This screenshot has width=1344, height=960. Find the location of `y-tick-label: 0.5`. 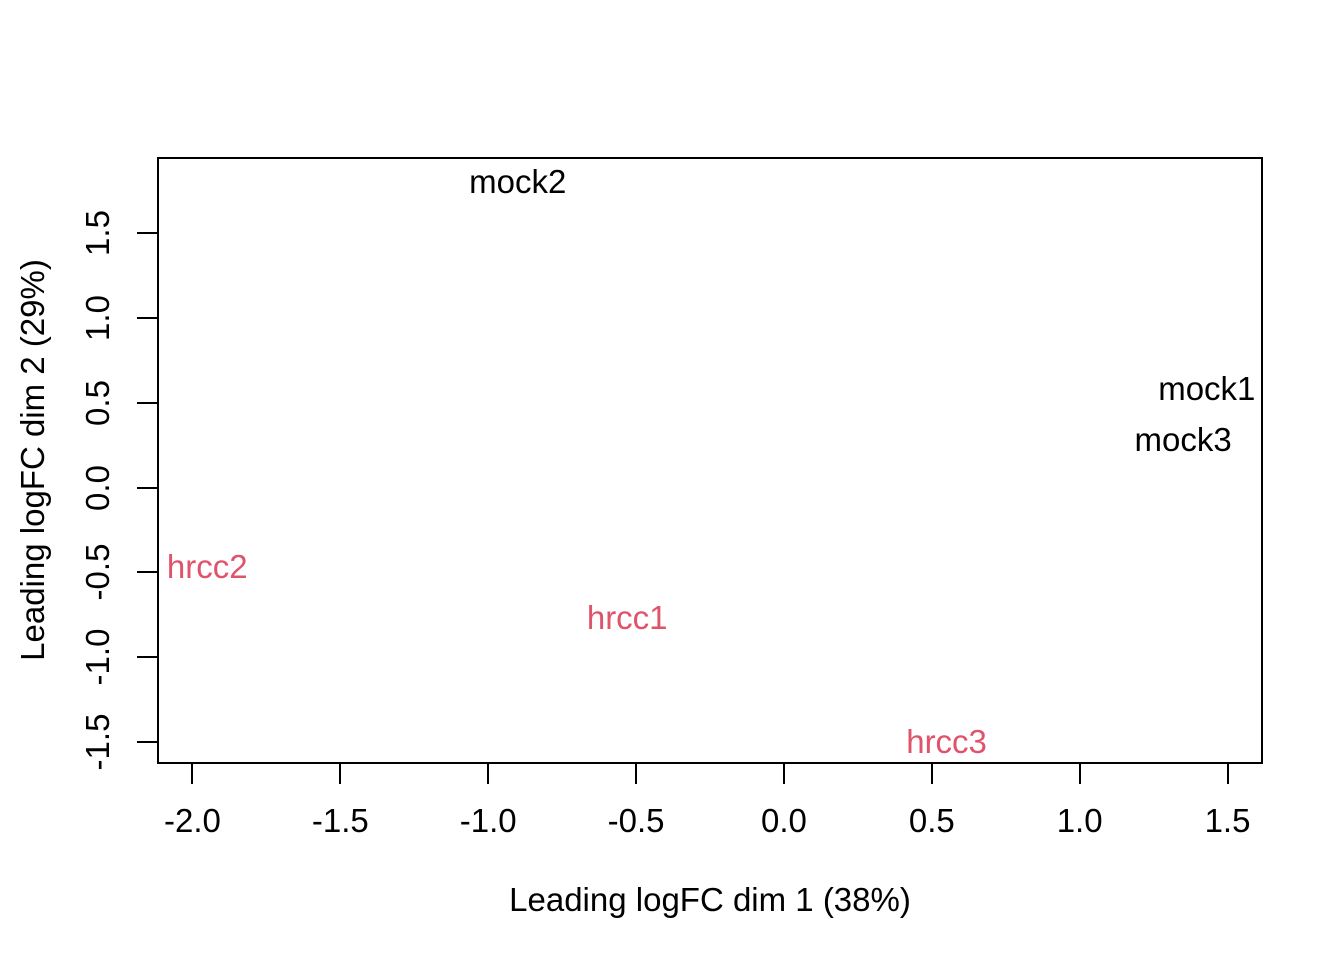

y-tick-label: 0.5 is located at coordinates (97, 402).